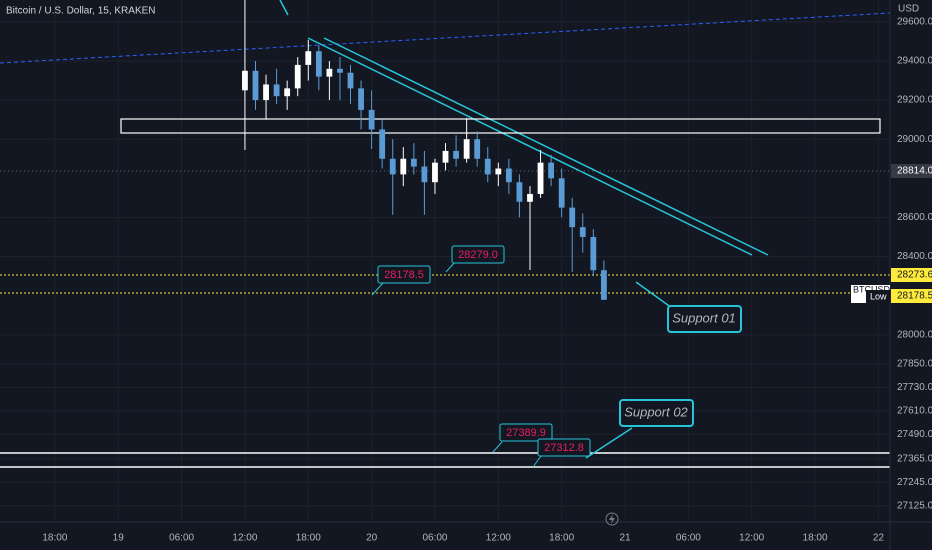  I want to click on support-callout: Support 02, so click(639, 429).